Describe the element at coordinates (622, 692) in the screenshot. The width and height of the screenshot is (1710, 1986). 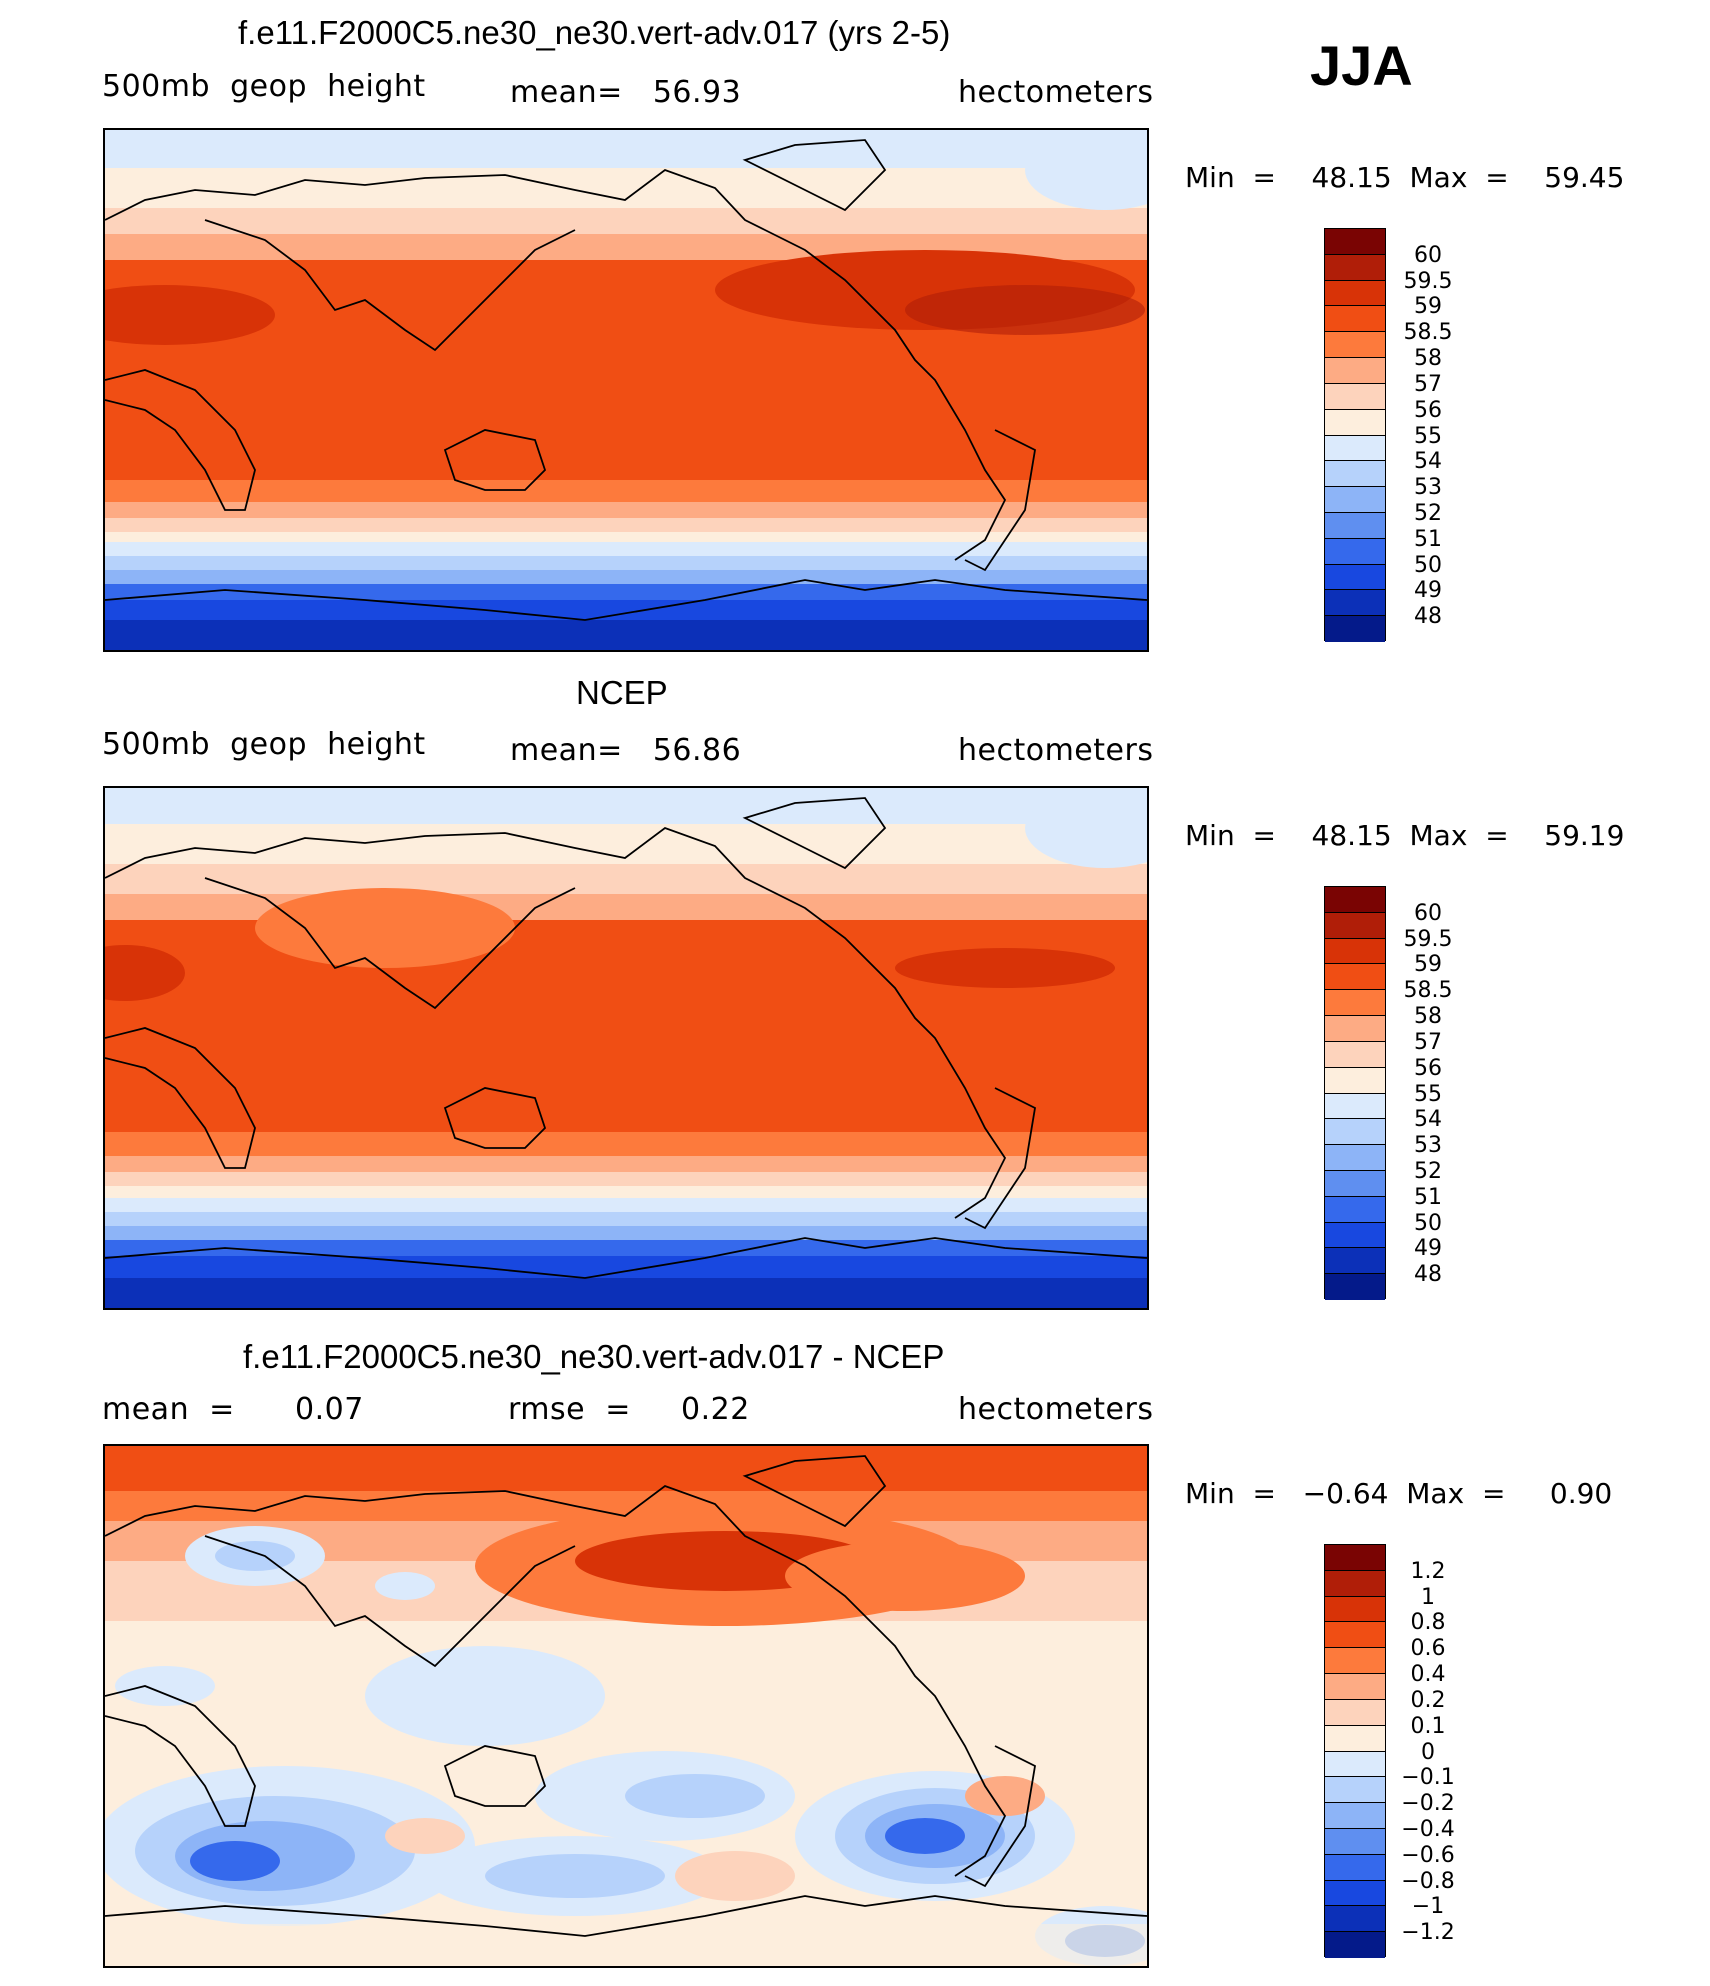
I see `panel-2-title: NCEP` at that location.